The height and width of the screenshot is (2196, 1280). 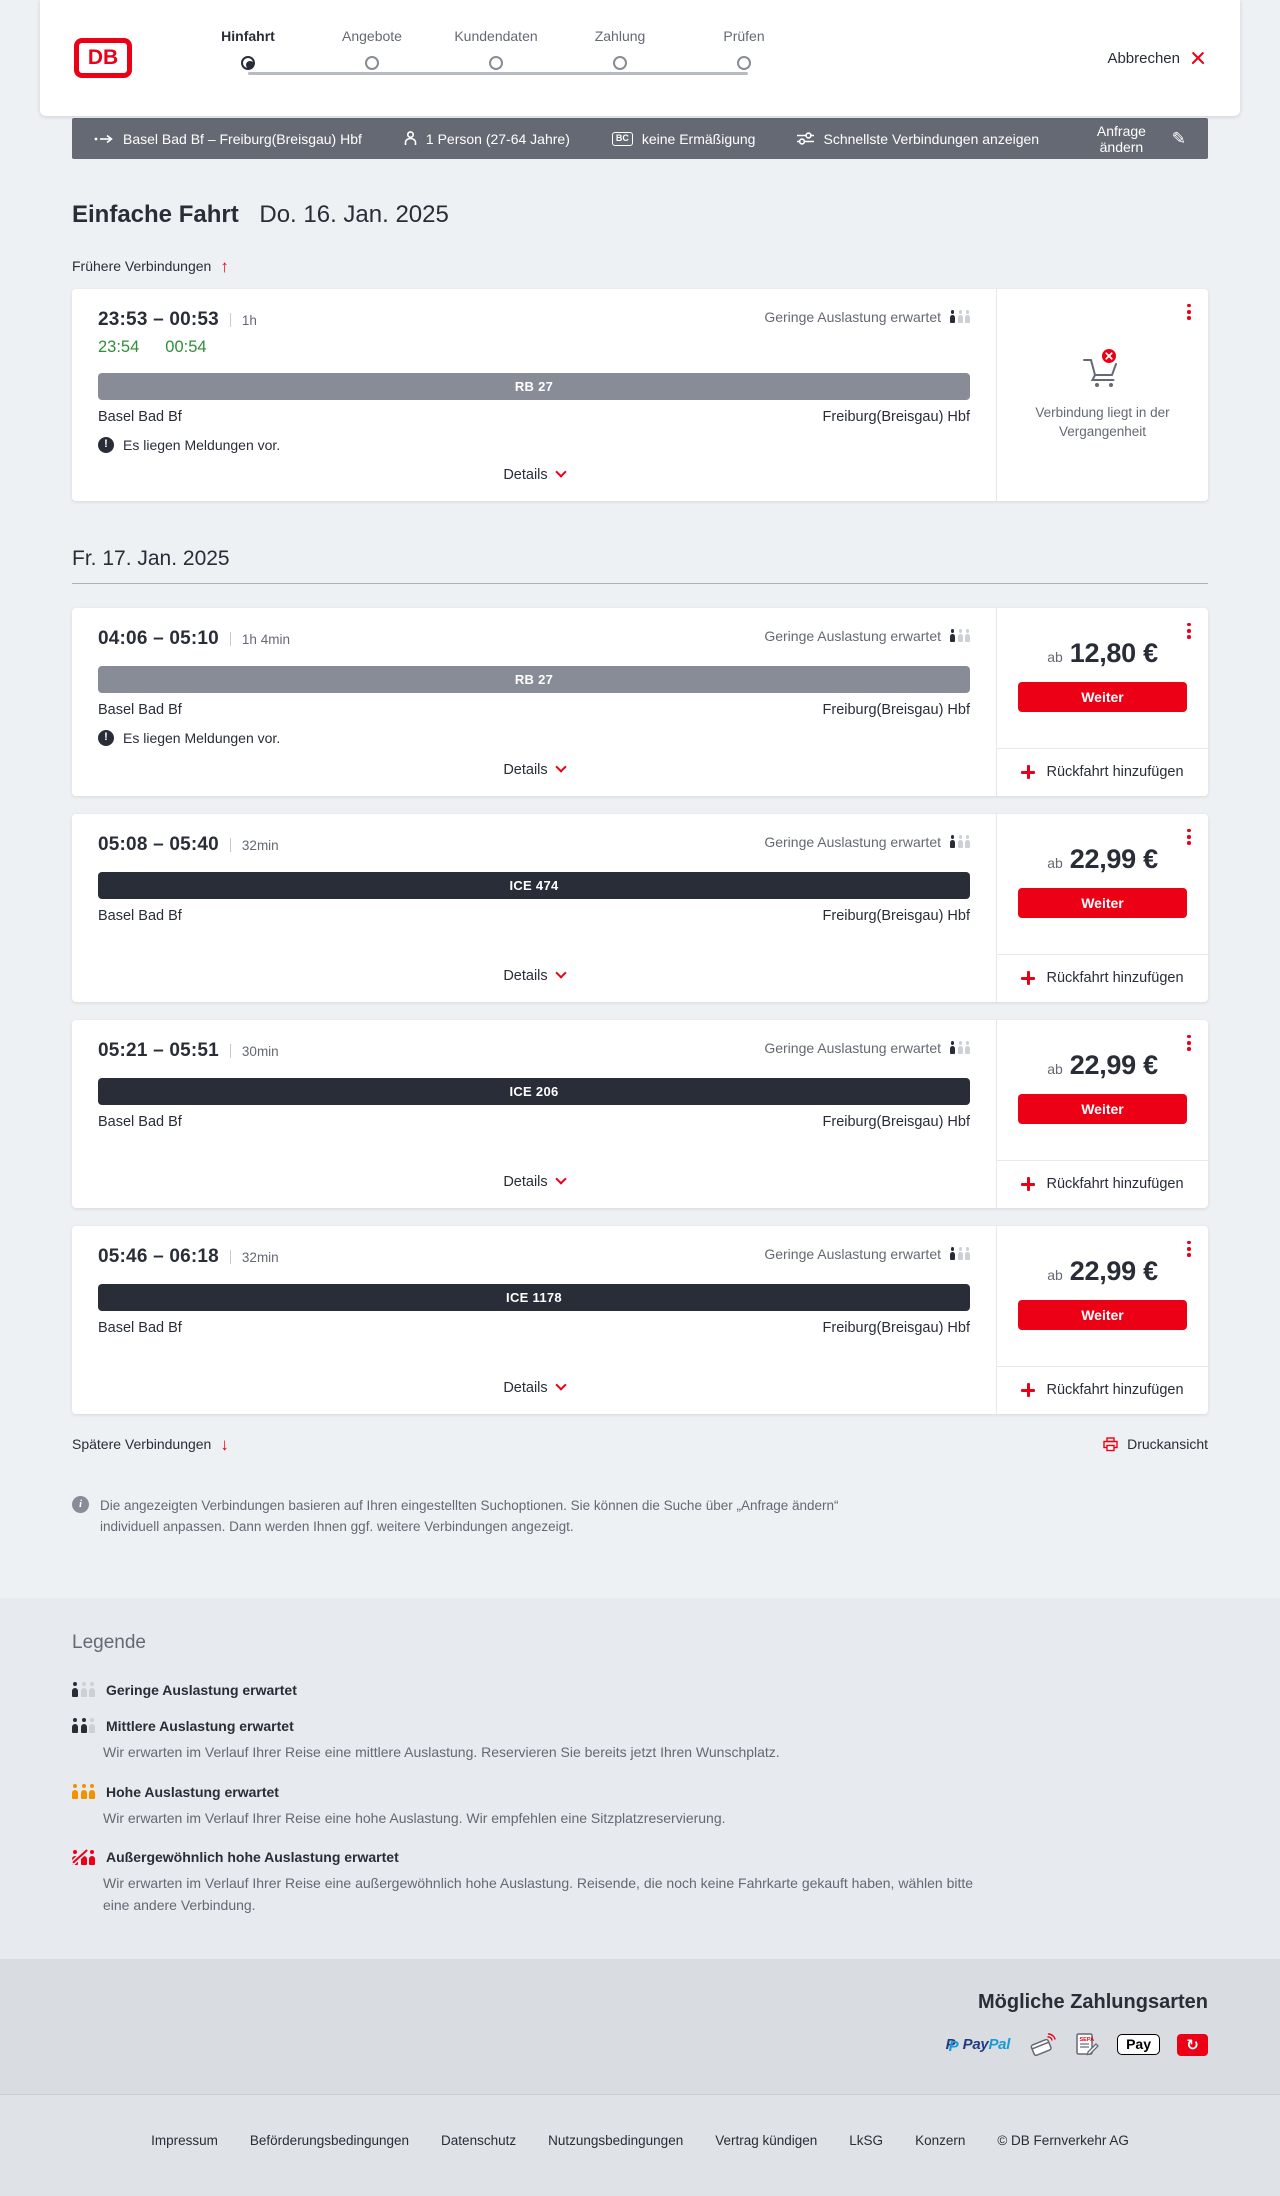 I want to click on price-value: 22,99 €, so click(x=1113, y=1064).